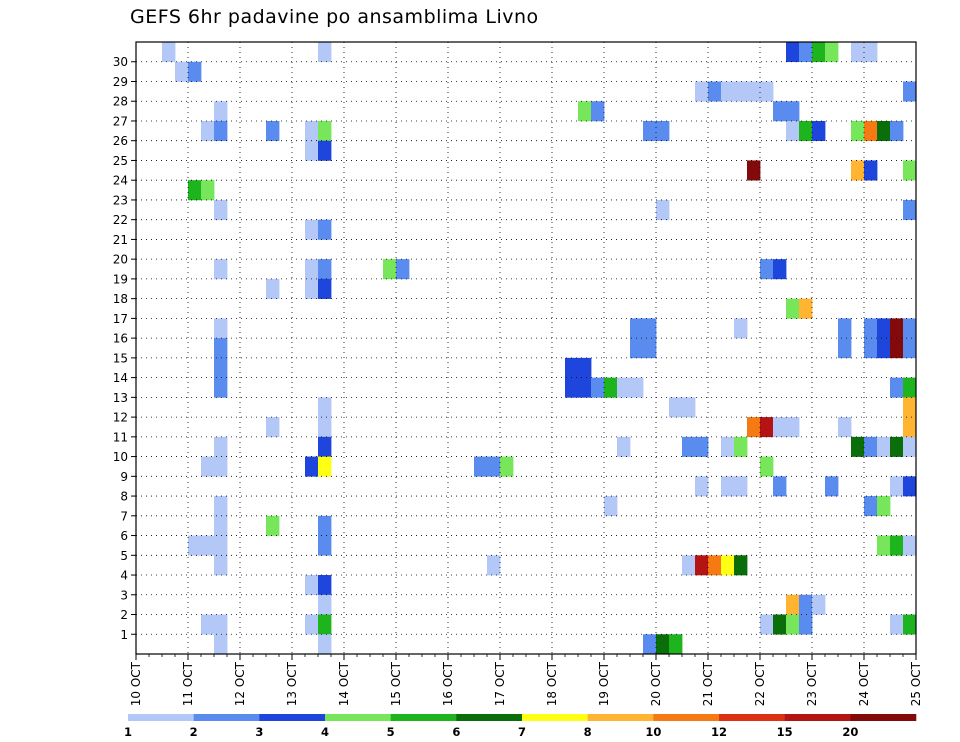 This screenshot has height=742, width=960. What do you see at coordinates (120, 200) in the screenshot?
I see `y-tick-label: 23` at bounding box center [120, 200].